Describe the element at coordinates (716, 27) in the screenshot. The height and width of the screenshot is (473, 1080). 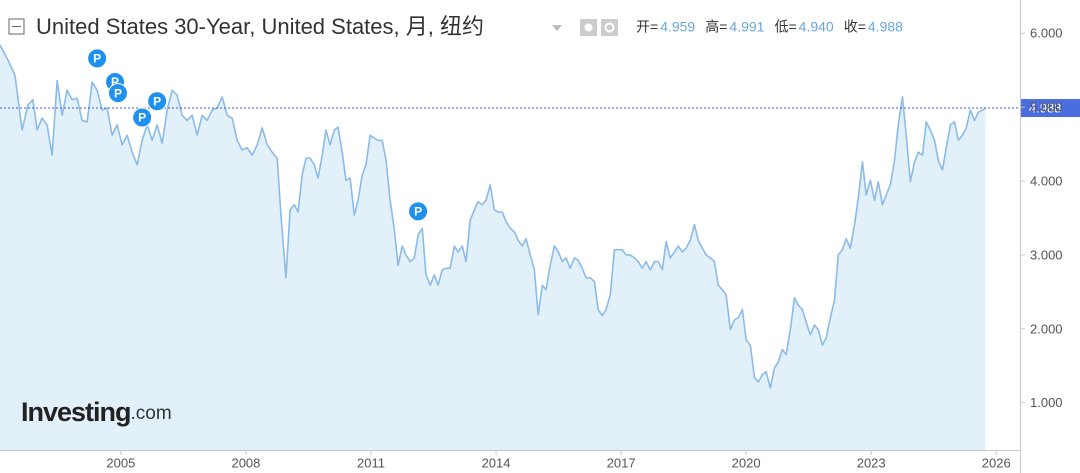
I see `ohlc-label: 高=` at that location.